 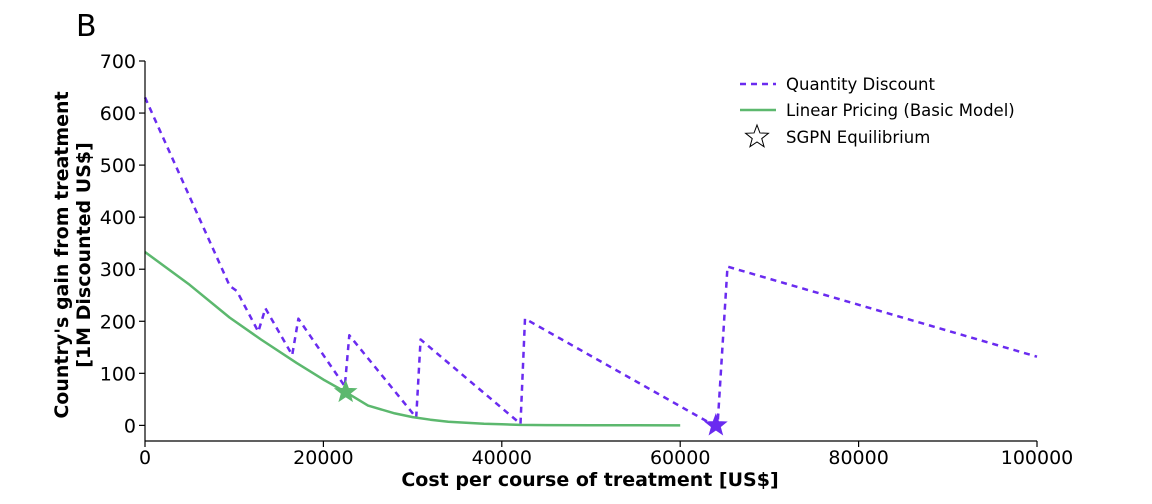 I want to click on x-tick-label: 60000, so click(x=680, y=458).